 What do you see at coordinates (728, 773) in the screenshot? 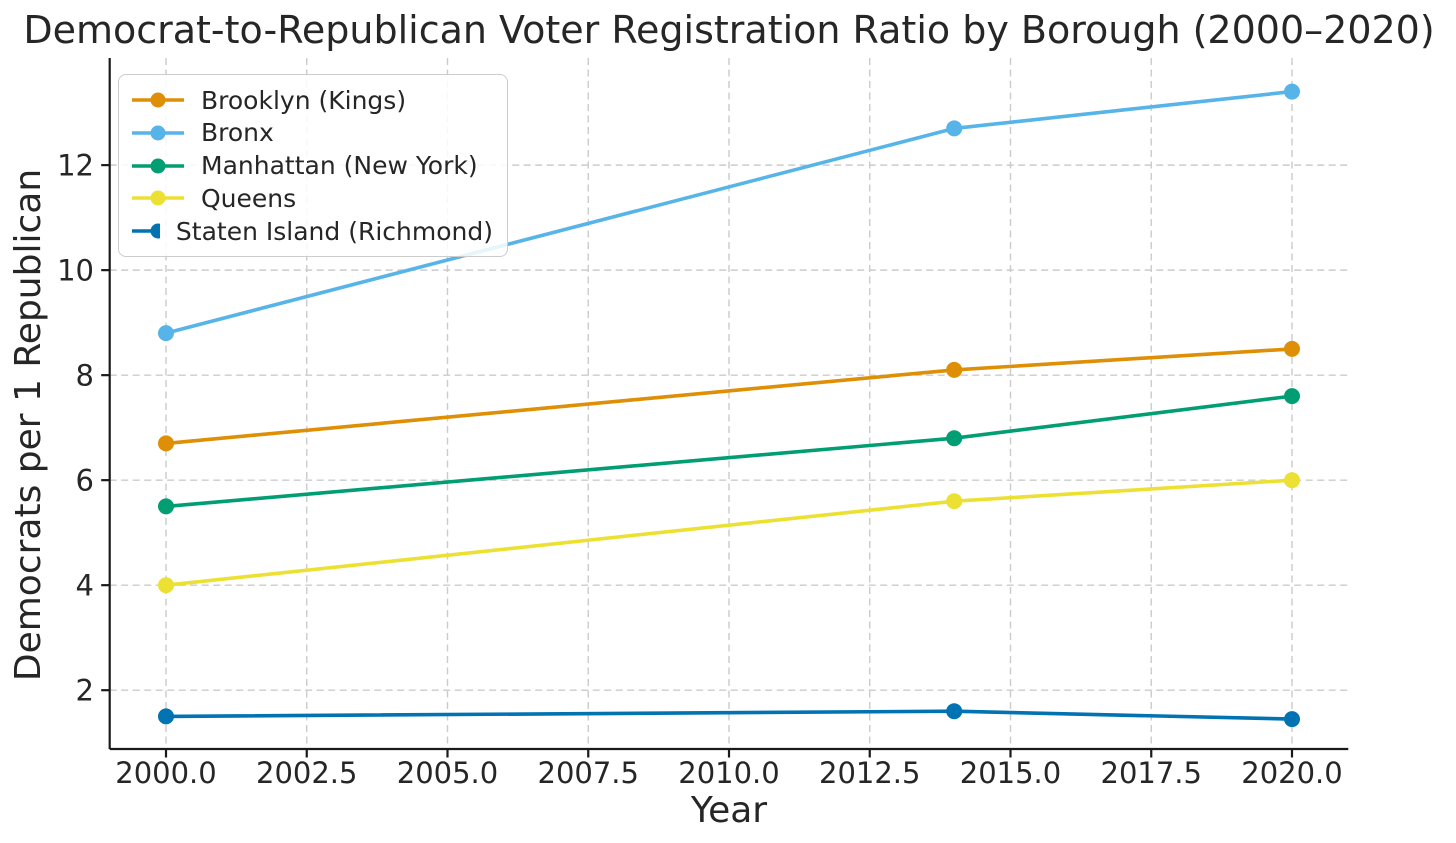
I see `x-tick-label: 2010.0` at bounding box center [728, 773].